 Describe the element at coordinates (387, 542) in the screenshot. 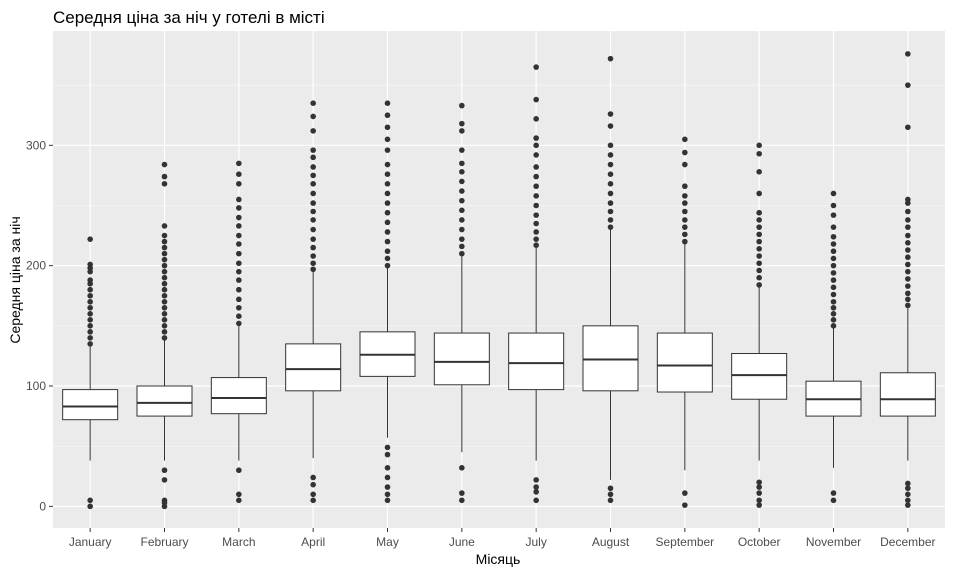

I see `x-tick-label: May` at that location.